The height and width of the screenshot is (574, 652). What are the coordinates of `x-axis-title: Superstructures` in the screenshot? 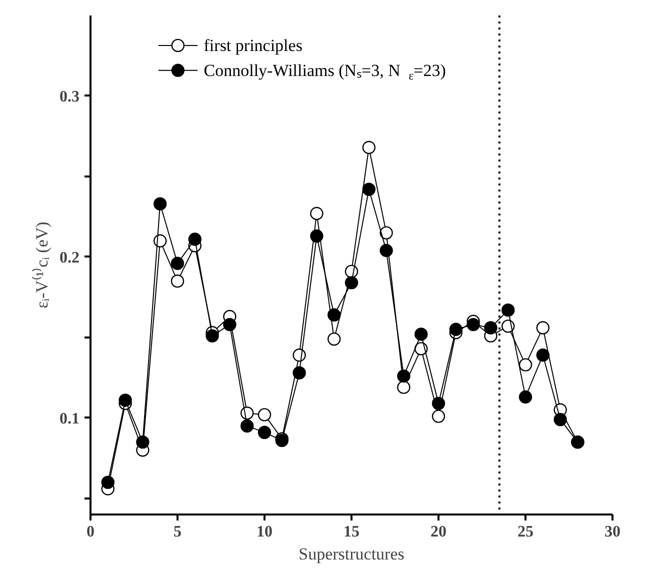 It's located at (351, 554).